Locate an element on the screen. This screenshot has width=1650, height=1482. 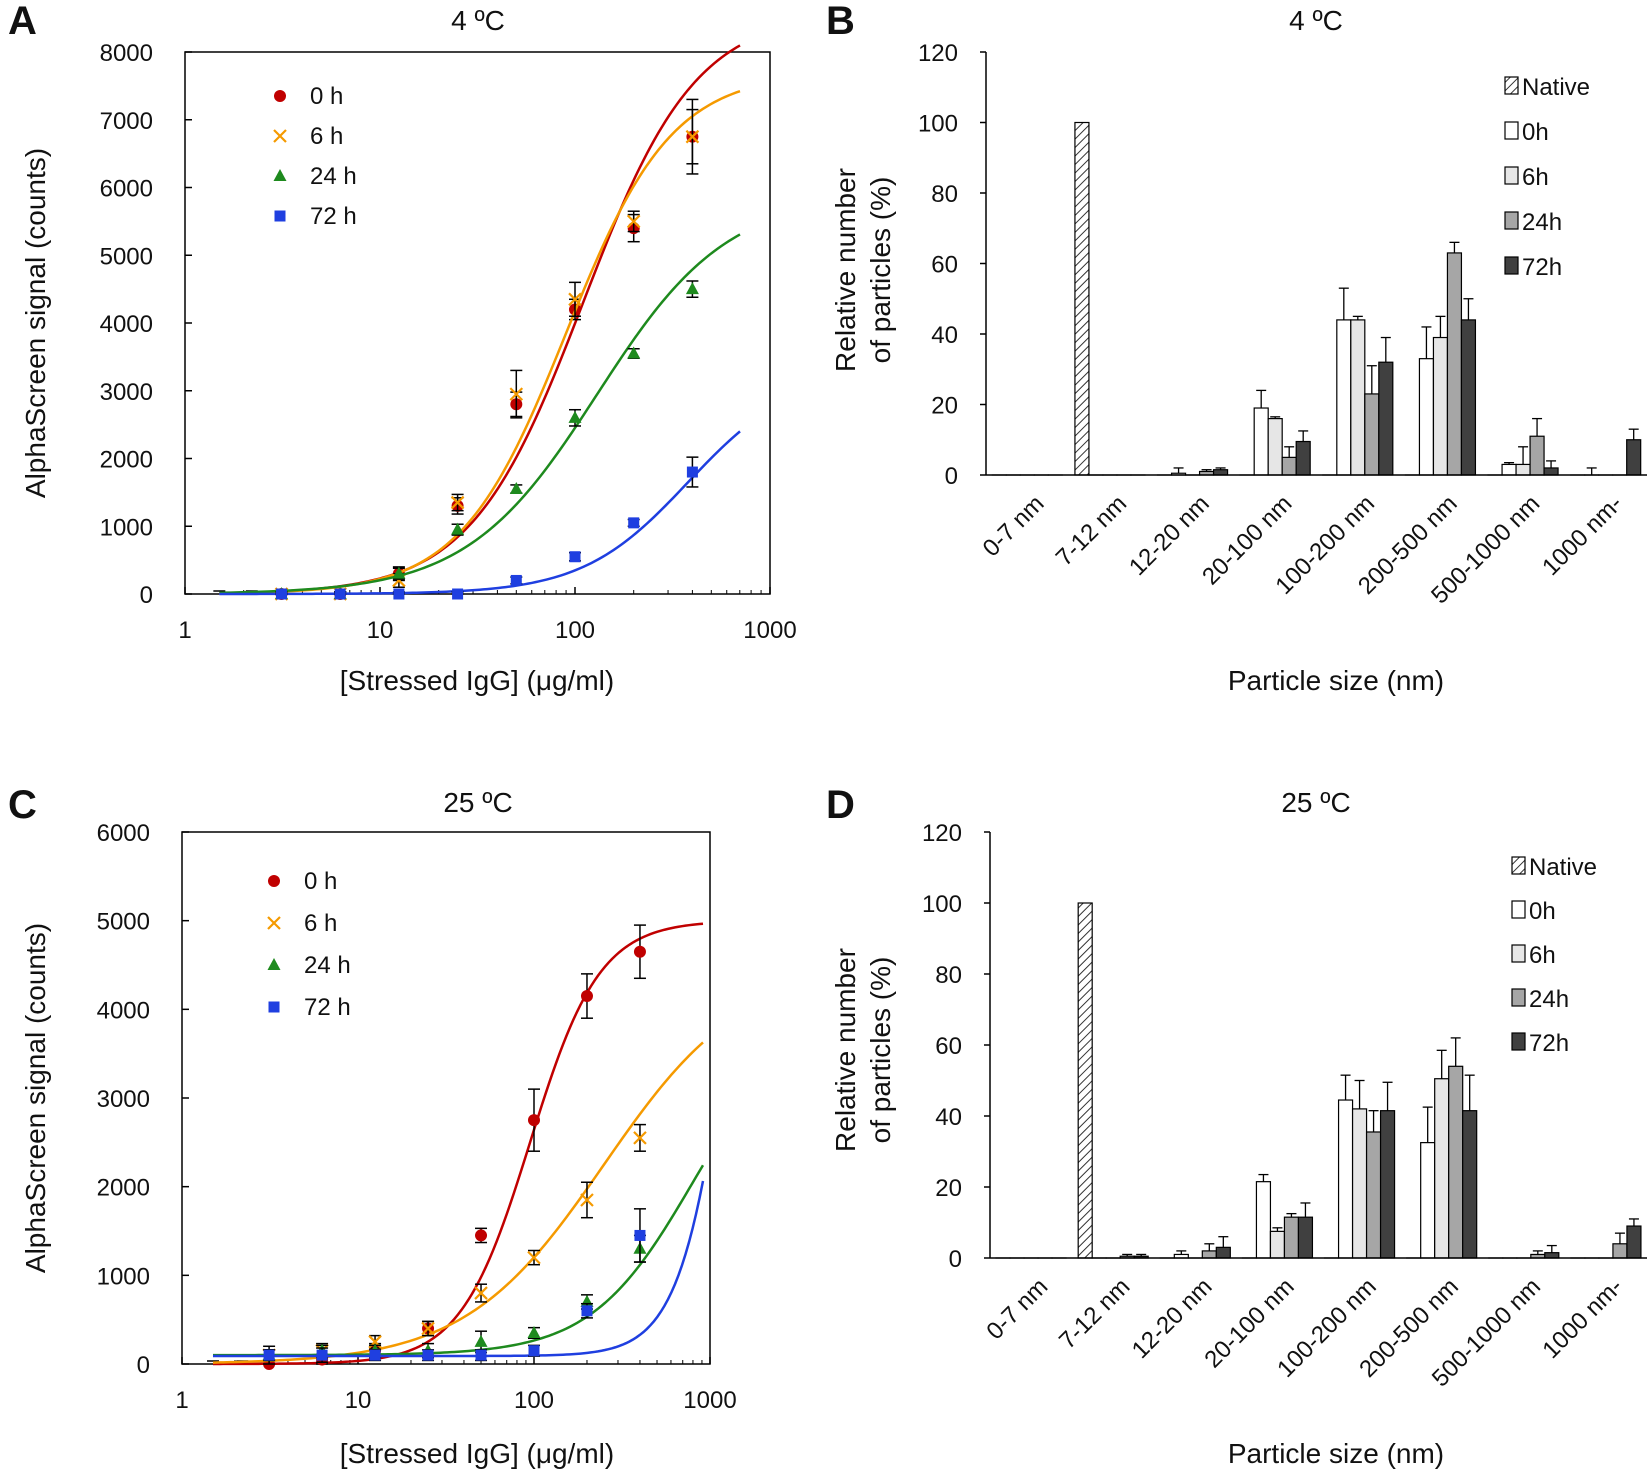
legend-d: Native 0h 6h 24h 72h is located at coordinates (1554, 955).